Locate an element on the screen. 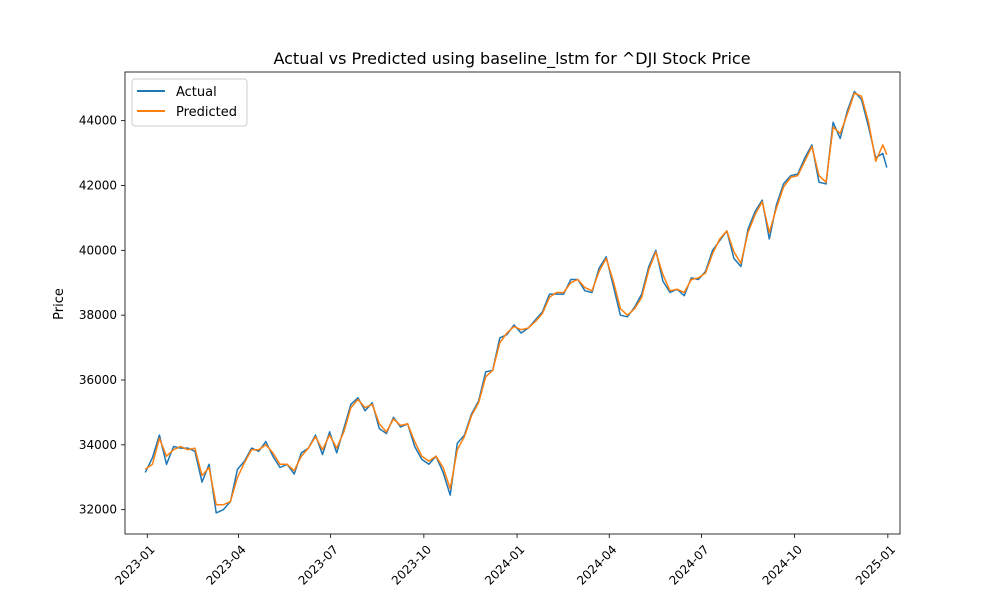  y-axis: 32000 34000 36000 38000 40000 42000 44000 is located at coordinates (102, 315).